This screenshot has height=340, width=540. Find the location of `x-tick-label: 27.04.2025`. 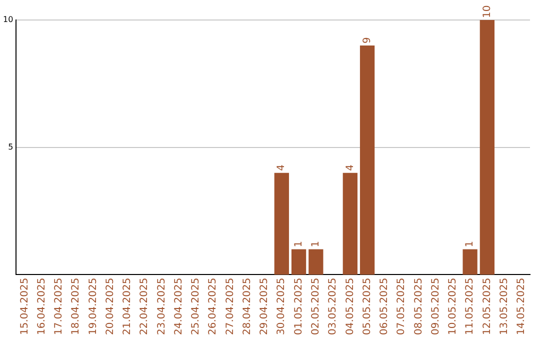

x-tick-label: 27.04.2025 is located at coordinates (230, 307).